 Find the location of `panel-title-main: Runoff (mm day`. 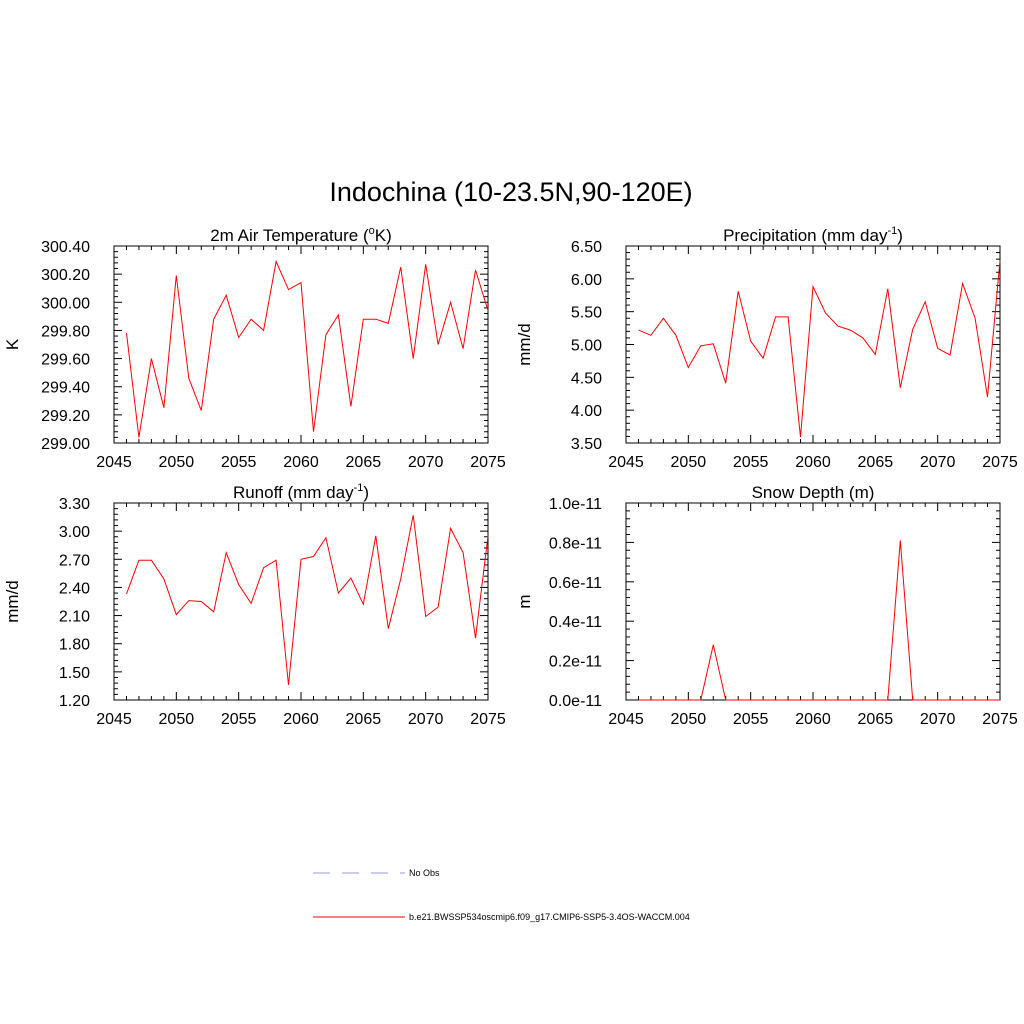

panel-title-main: Runoff (mm day is located at coordinates (293, 492).